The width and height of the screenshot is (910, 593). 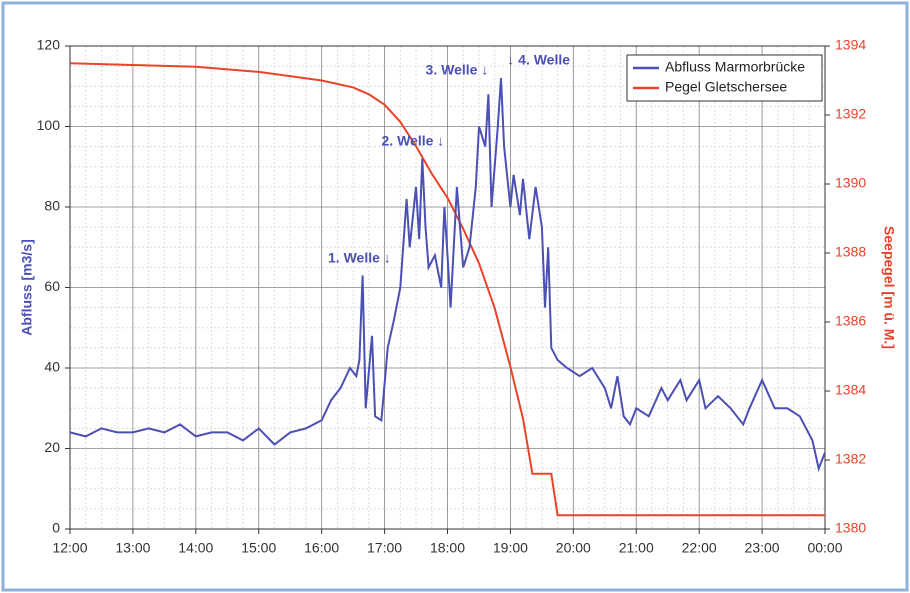 I want to click on annotation: ↓ 4. Welle, so click(x=538, y=60).